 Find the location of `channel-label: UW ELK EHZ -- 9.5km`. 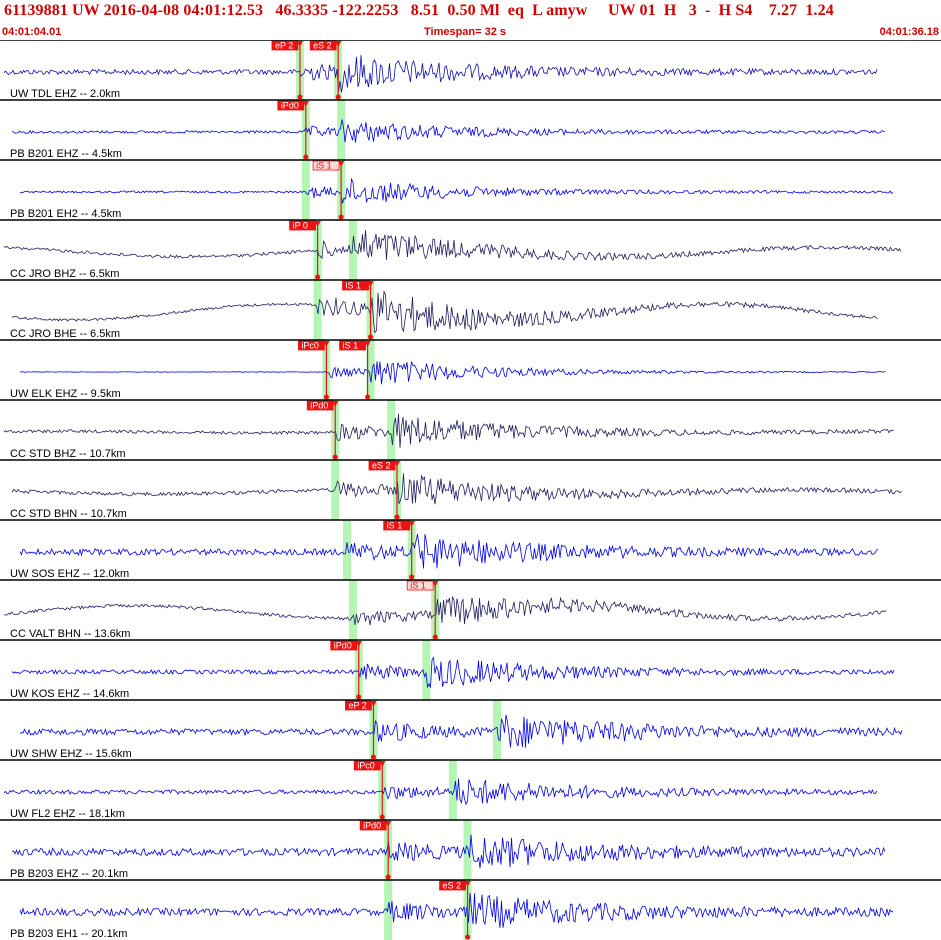

channel-label: UW ELK EHZ -- 9.5km is located at coordinates (65, 394).